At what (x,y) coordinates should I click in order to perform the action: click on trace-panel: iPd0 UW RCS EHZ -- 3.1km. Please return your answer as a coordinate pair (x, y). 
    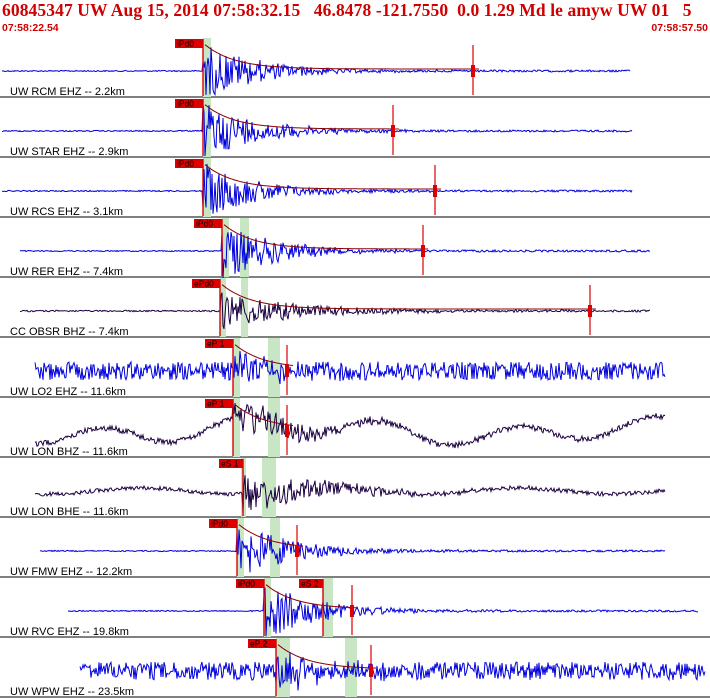
    Looking at the image, I should click on (355, 188).